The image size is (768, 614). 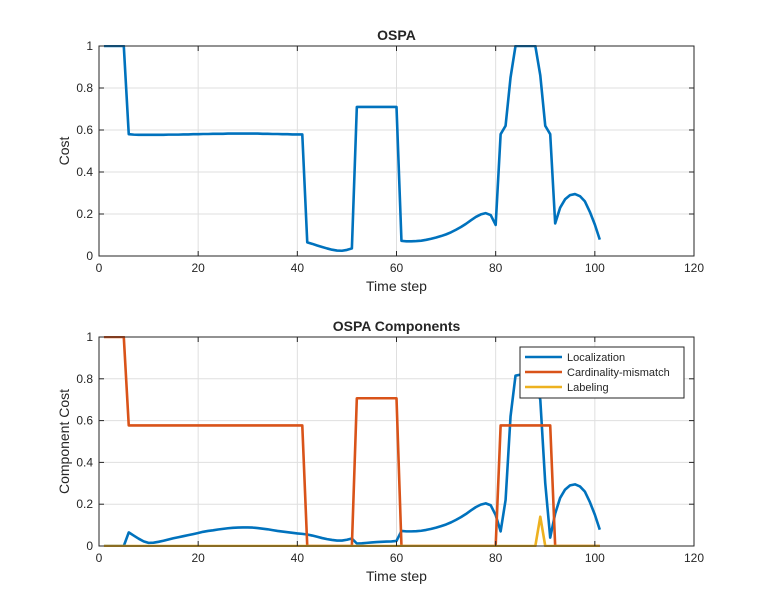 What do you see at coordinates (618, 373) in the screenshot?
I see `legend-entry: Cardinality-mismatch` at bounding box center [618, 373].